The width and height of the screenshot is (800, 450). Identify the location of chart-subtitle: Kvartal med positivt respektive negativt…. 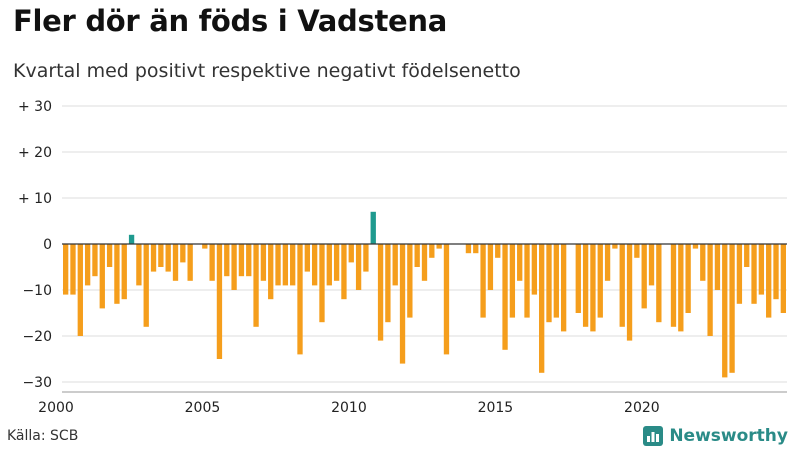
(267, 71).